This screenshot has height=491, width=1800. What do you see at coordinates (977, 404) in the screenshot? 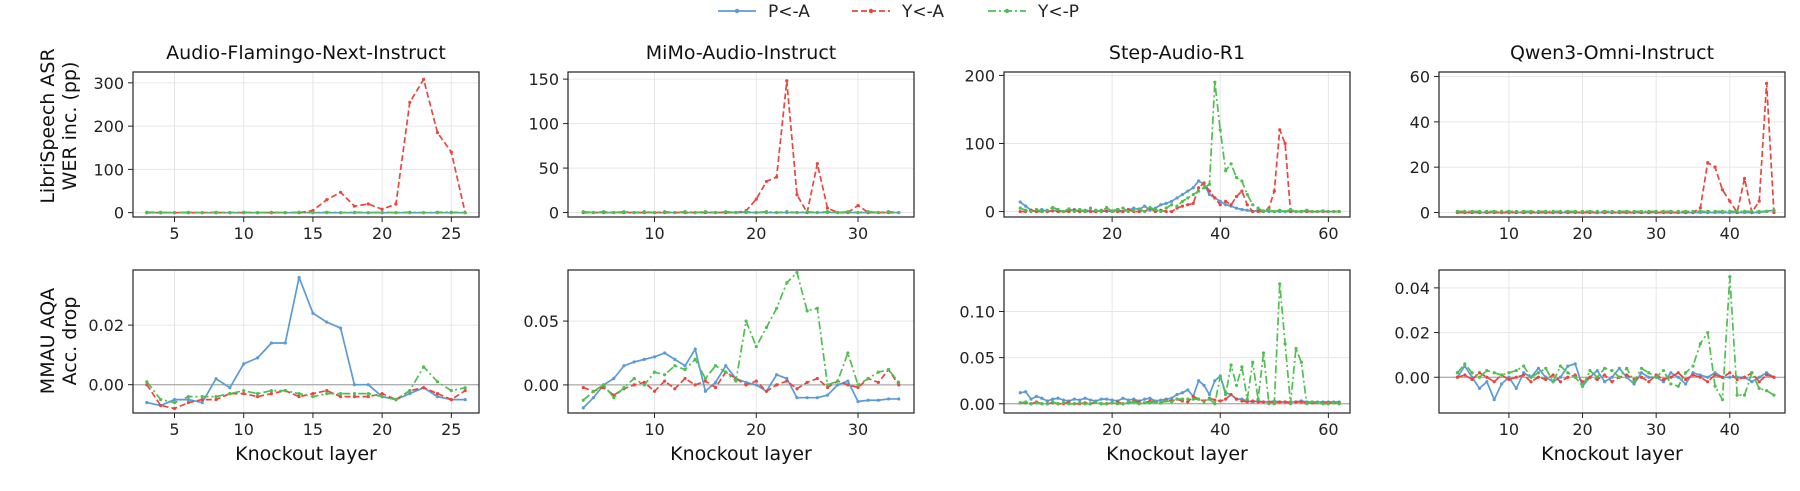
I see `ytick-label-6-0: 0.00` at bounding box center [977, 404].